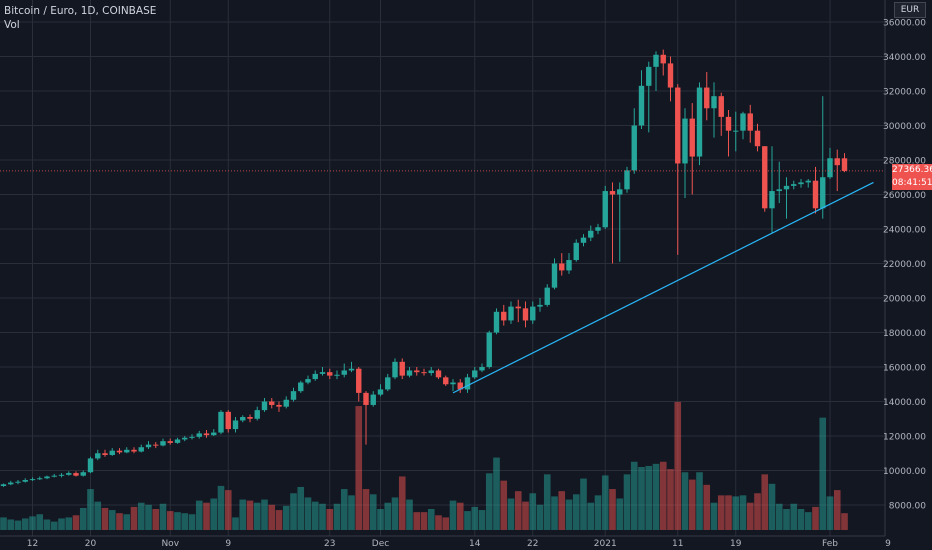 The width and height of the screenshot is (932, 550). I want to click on currency-label: EUR, so click(910, 10).